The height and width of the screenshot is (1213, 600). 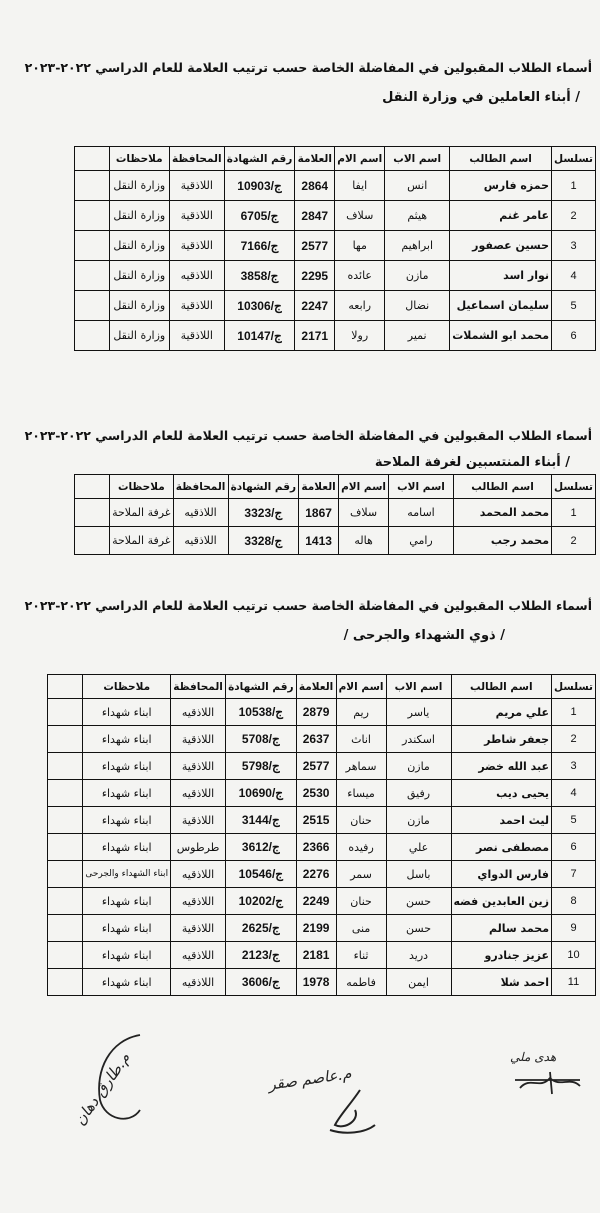 What do you see at coordinates (360, 245) in the screenshot?
I see `mother-name-cell: مها` at bounding box center [360, 245].